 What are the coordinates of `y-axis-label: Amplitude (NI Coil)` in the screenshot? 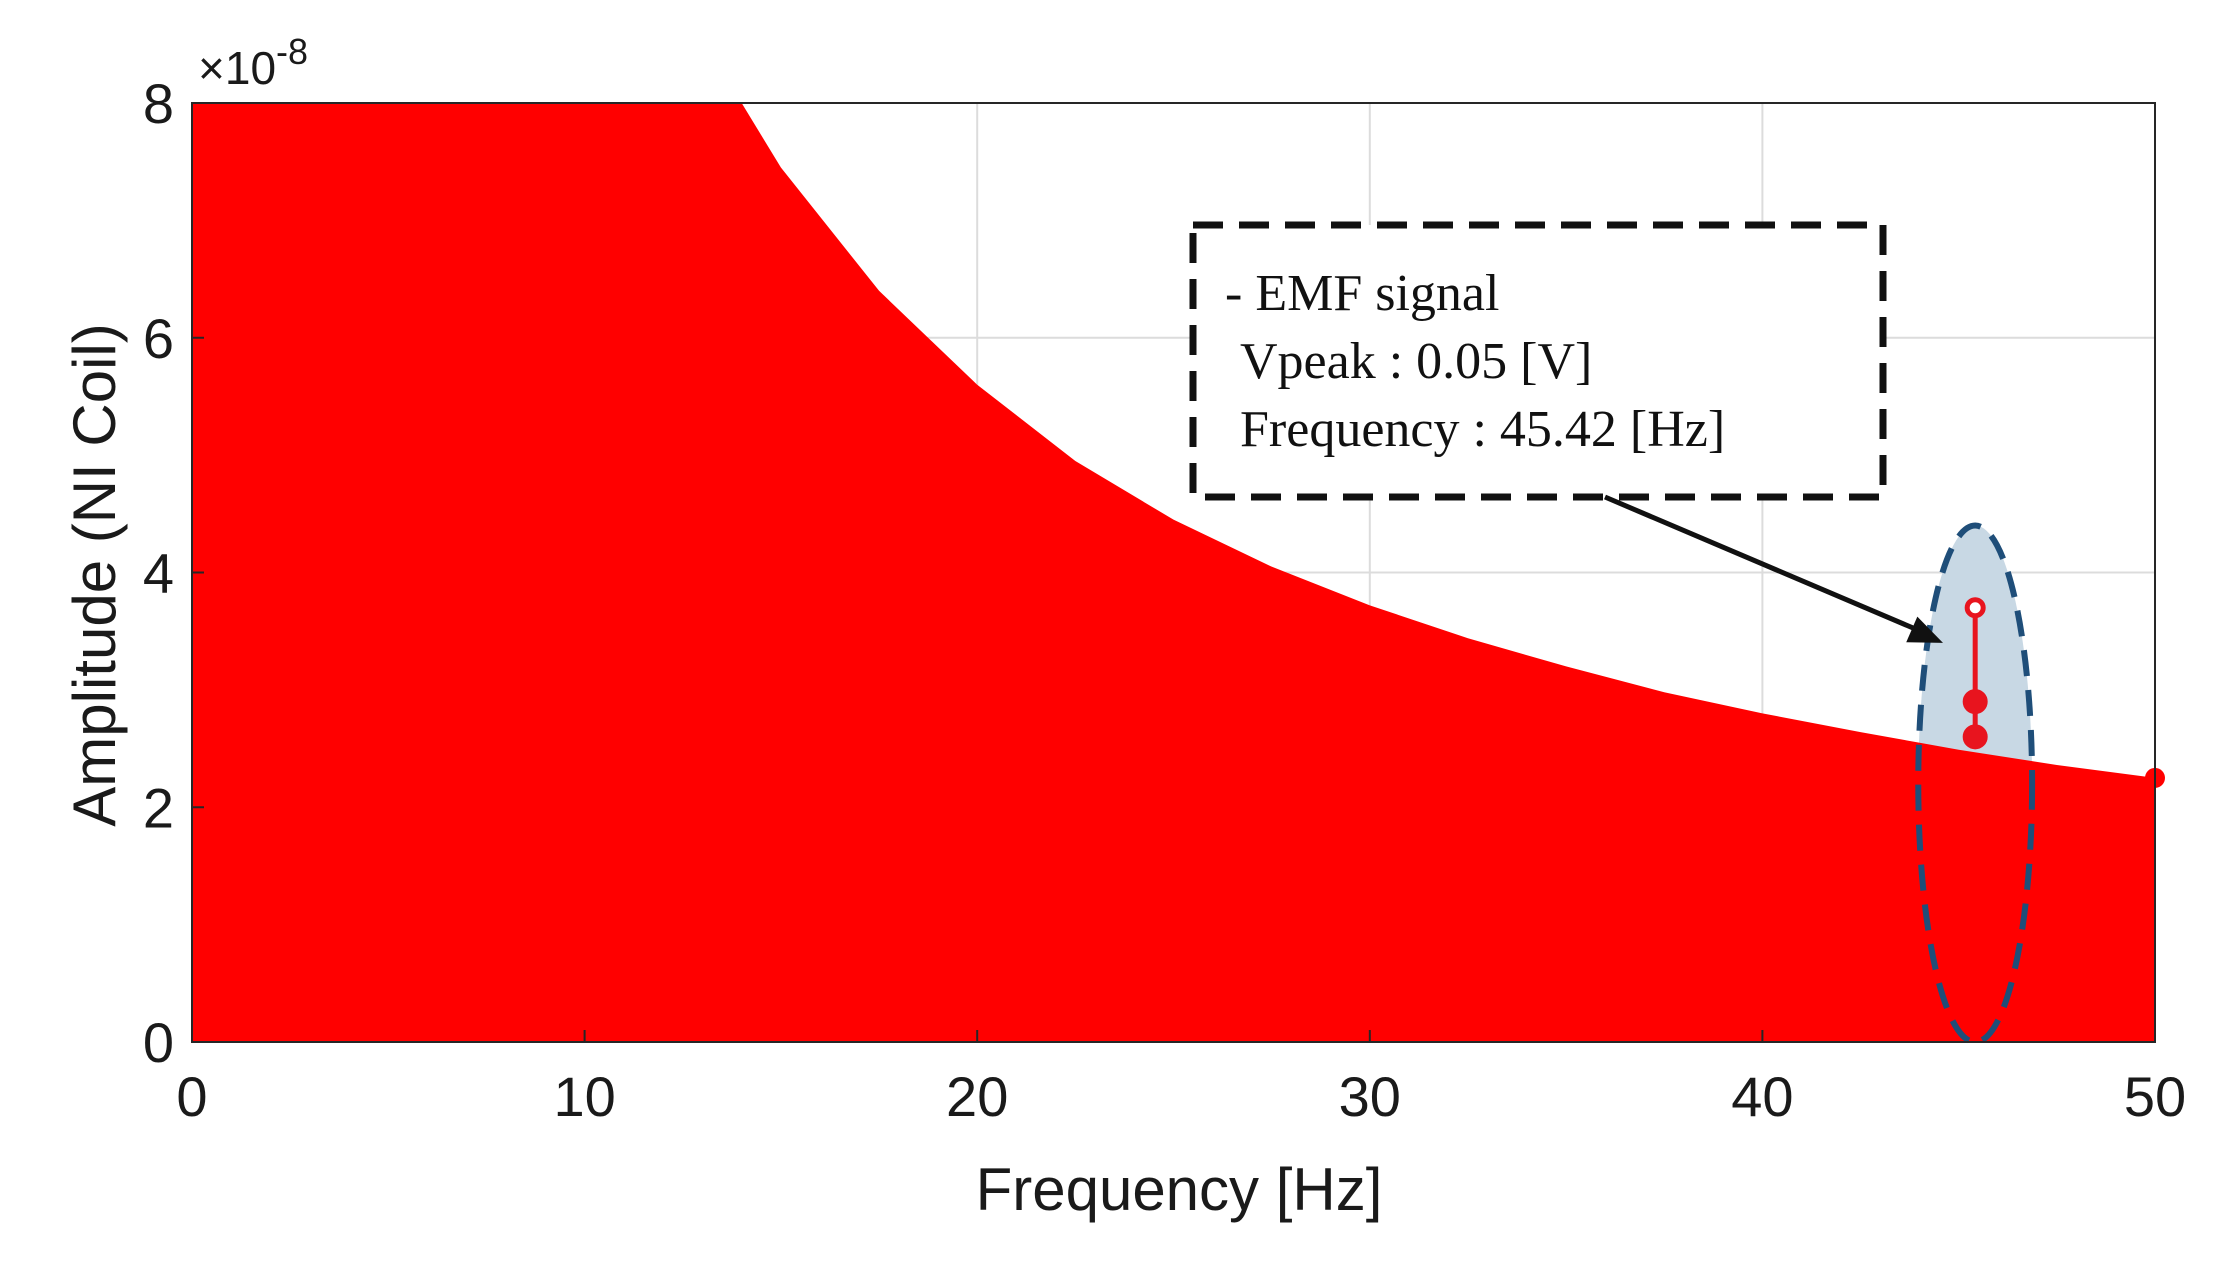 It's located at (94, 574).